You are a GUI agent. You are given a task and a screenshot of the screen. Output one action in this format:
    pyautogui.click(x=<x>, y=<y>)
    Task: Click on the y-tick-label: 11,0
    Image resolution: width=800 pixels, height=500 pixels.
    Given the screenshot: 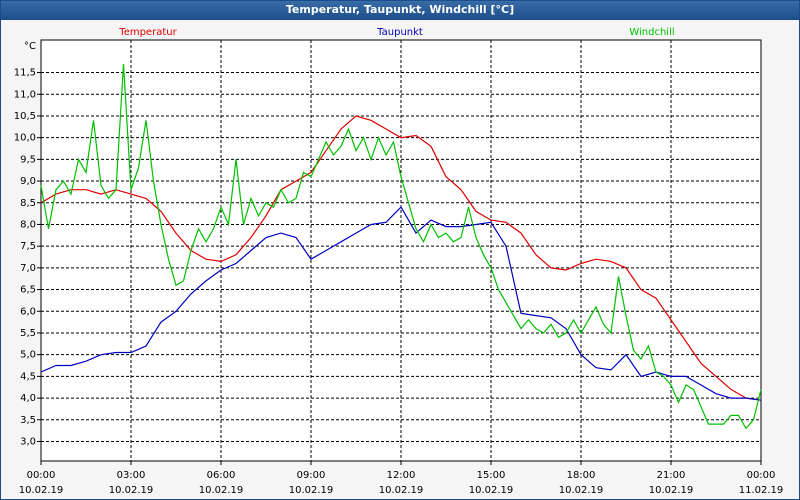 What is the action you would take?
    pyautogui.click(x=25, y=94)
    